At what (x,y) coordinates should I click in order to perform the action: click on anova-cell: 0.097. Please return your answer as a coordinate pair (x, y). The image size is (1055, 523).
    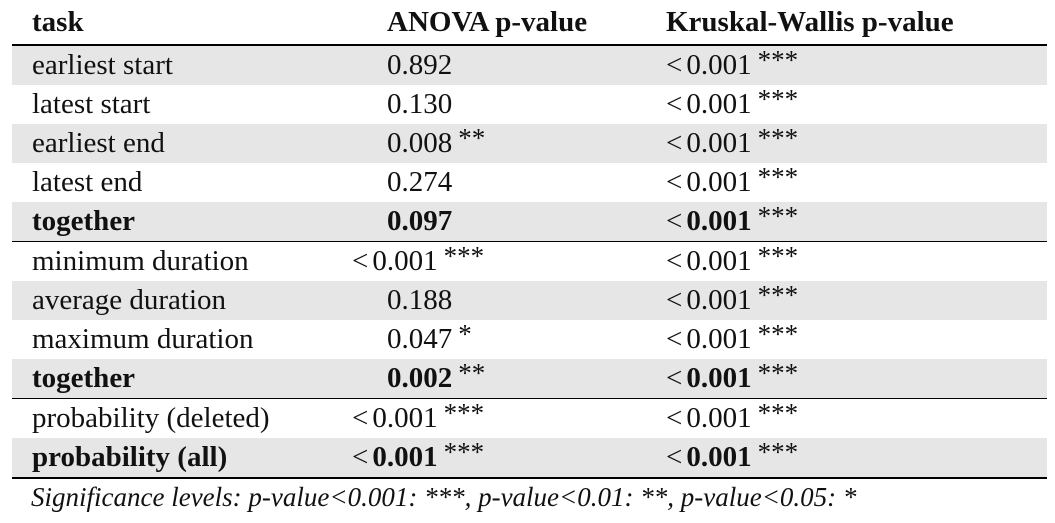
    Looking at the image, I should click on (508, 222).